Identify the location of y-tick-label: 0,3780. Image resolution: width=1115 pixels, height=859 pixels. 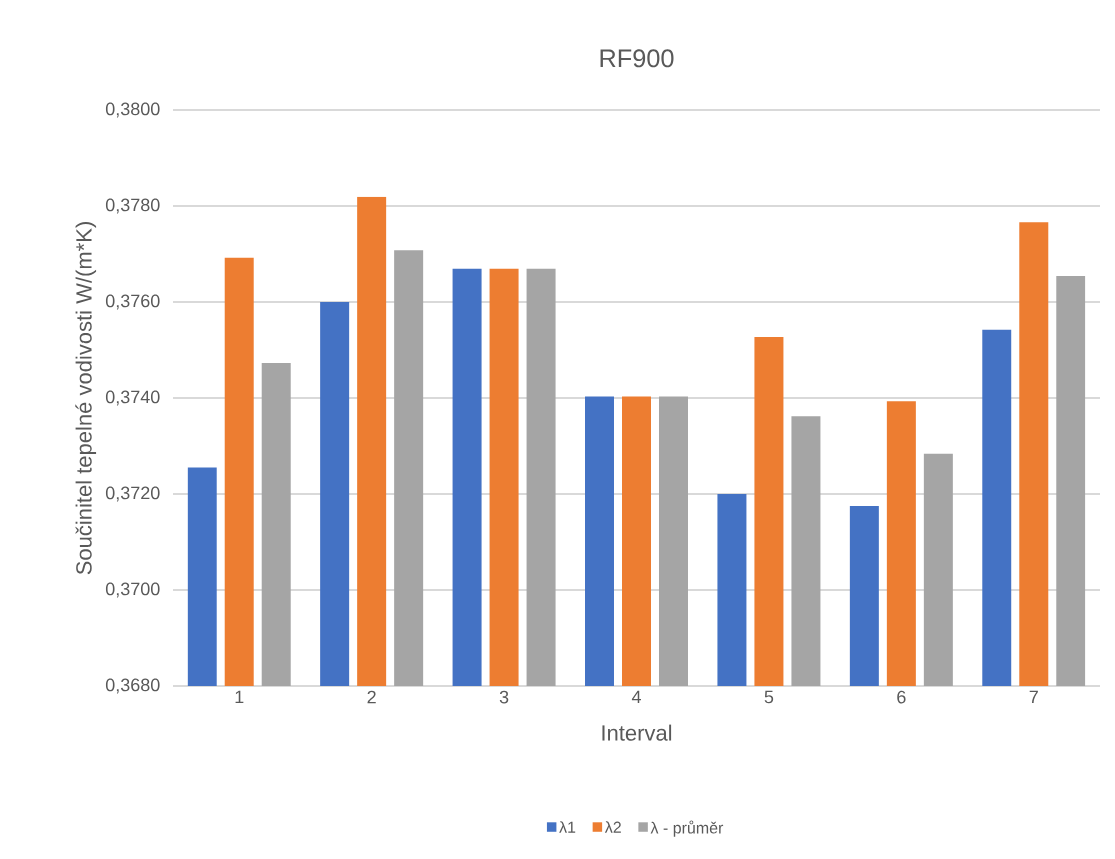
(132, 206).